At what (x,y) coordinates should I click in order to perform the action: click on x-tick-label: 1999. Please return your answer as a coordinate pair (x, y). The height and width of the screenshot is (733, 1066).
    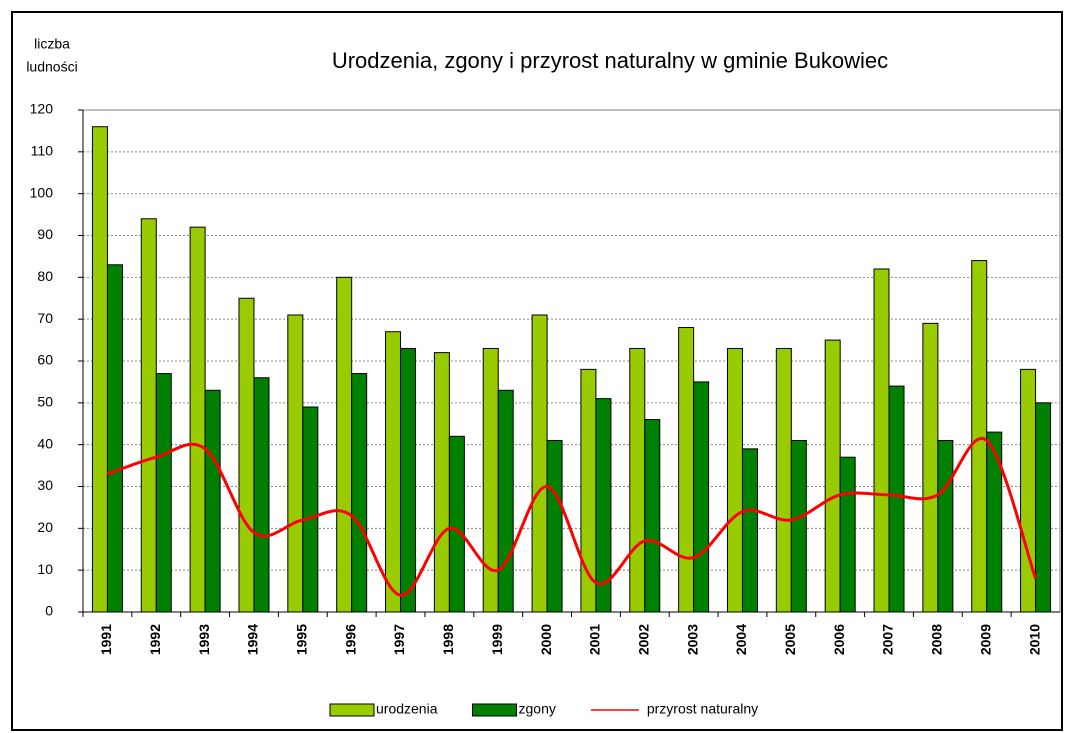
    Looking at the image, I should click on (497, 639).